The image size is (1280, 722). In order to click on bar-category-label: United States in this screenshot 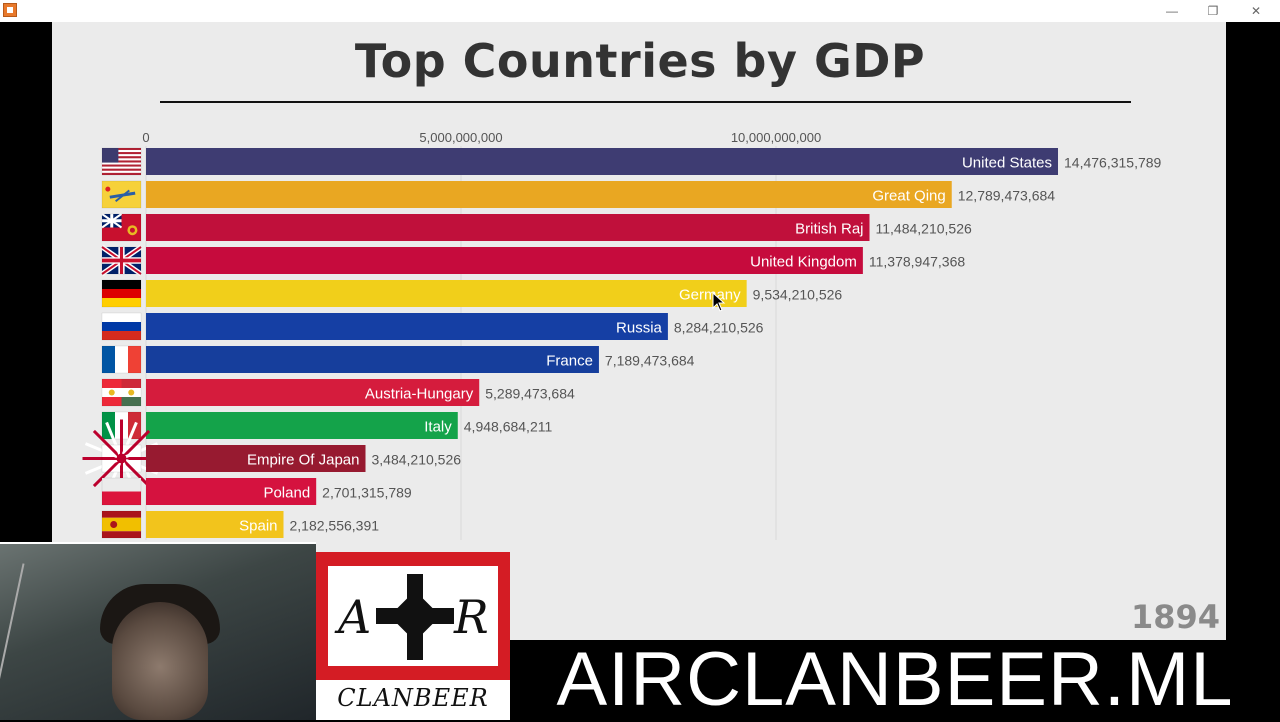, I will do `click(1007, 163)`.